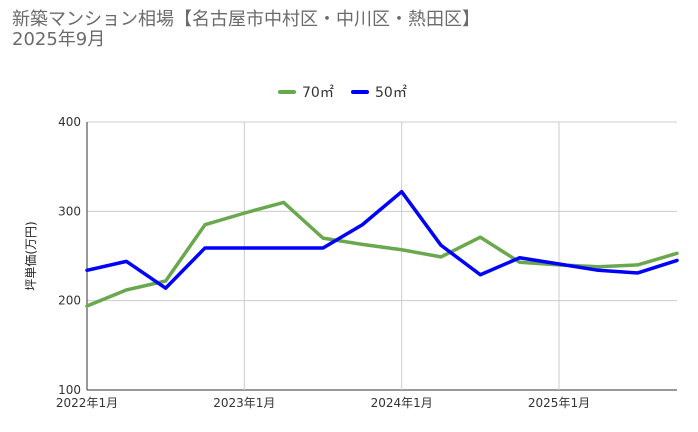 This screenshot has width=698, height=432. Describe the element at coordinates (244, 403) in the screenshot. I see `x-tick-label: 2023年1月` at that location.